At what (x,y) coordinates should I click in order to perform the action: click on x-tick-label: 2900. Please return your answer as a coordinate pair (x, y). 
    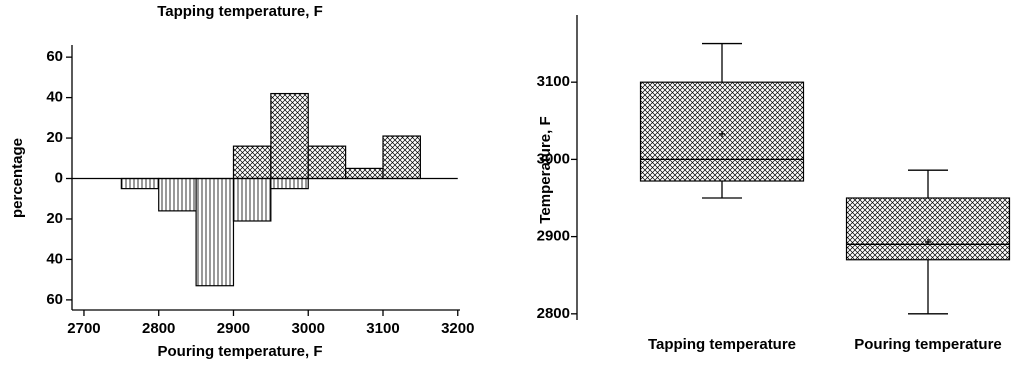
    Looking at the image, I should click on (233, 328).